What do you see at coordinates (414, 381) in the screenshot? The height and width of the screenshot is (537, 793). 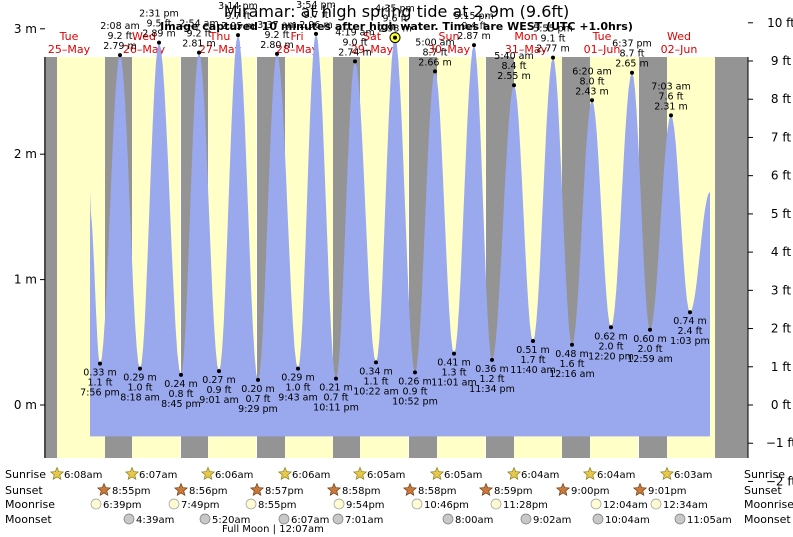 I see `low-m: 0.26 m` at bounding box center [414, 381].